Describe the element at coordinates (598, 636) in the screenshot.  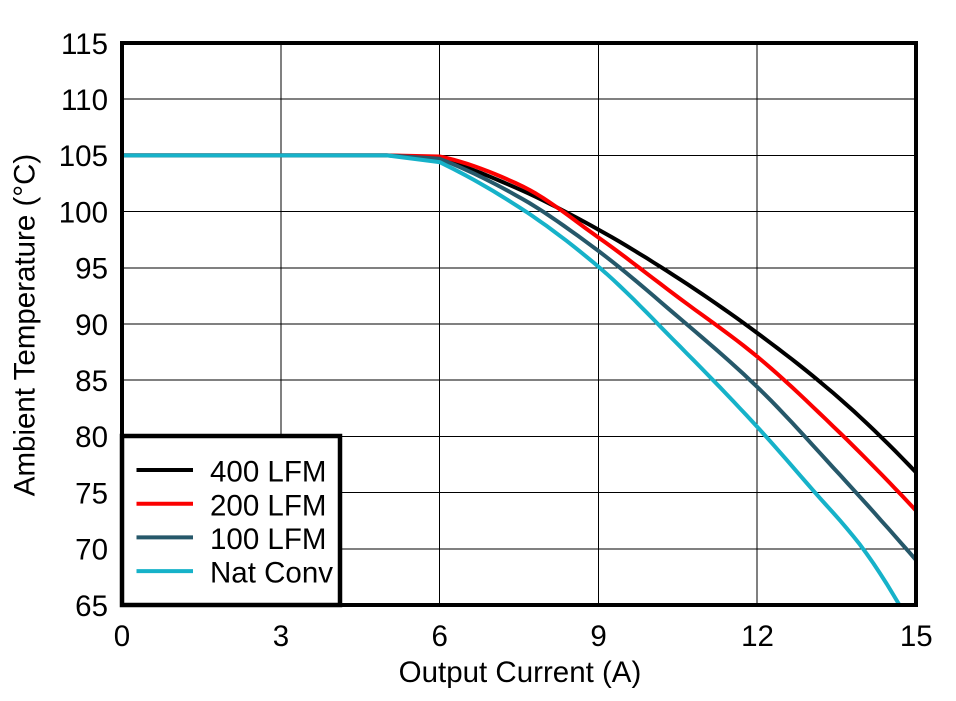
I see `svg-text: 9` at that location.